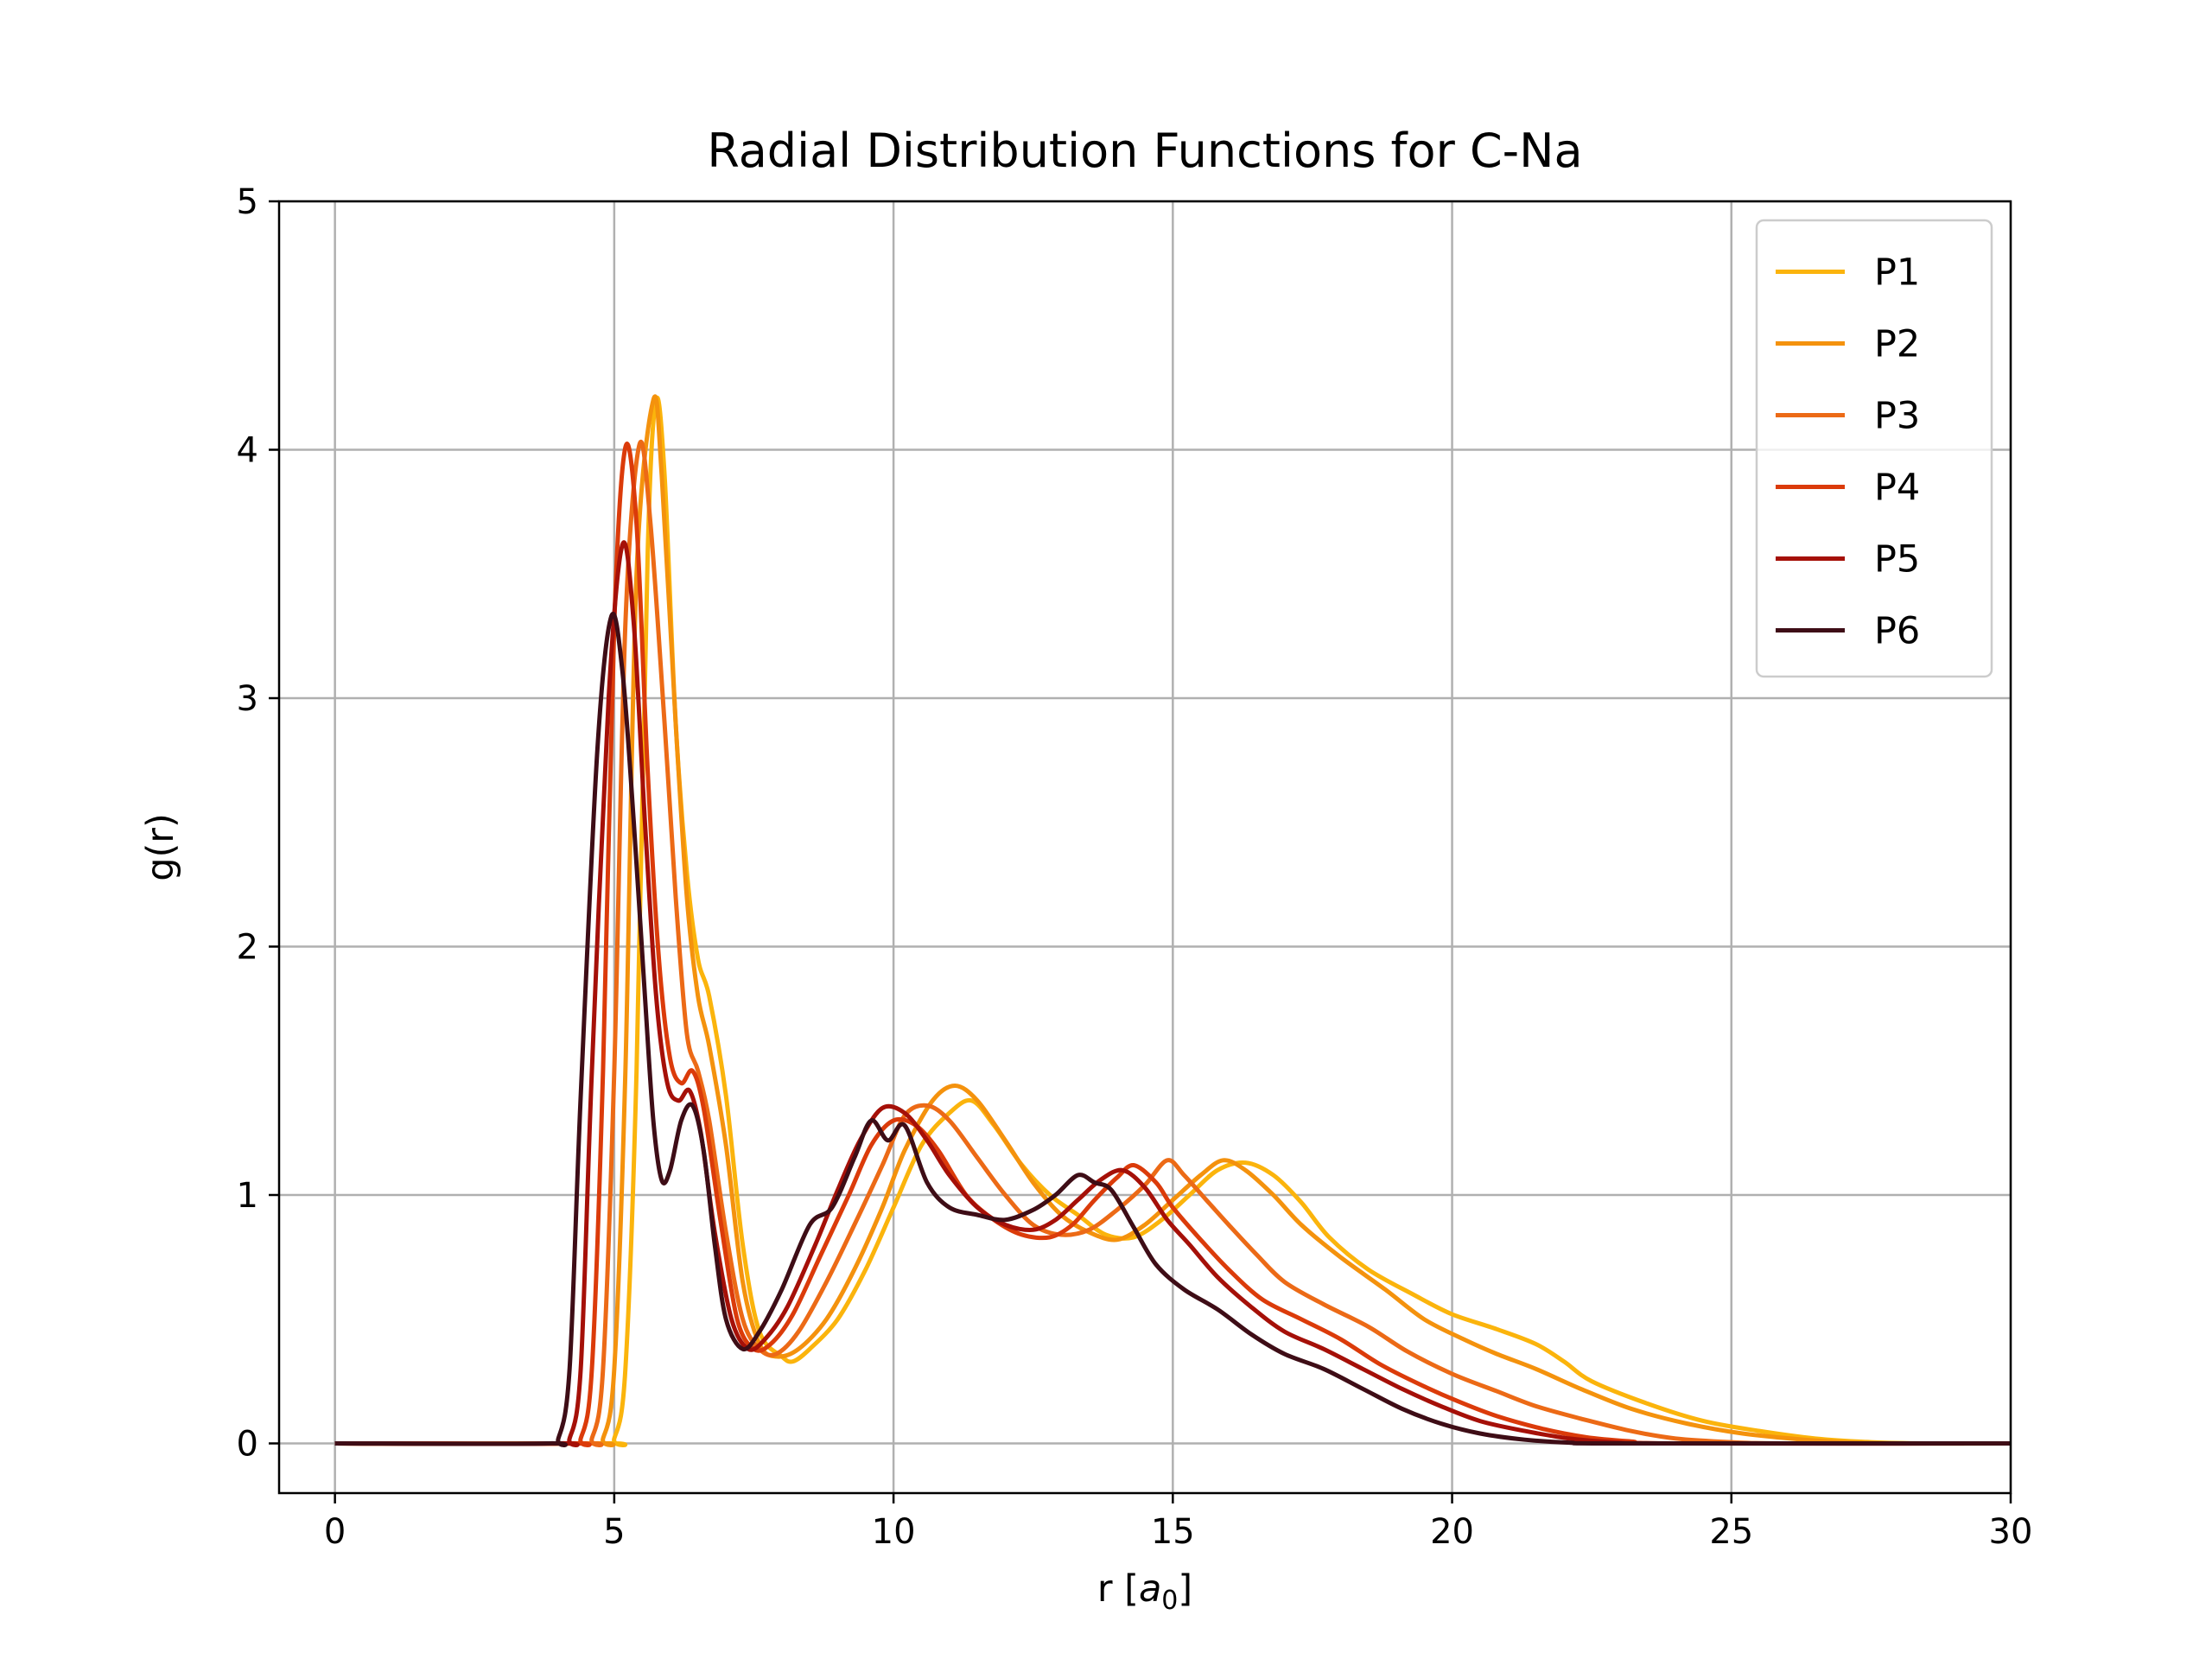  I want to click on x-tick-label: 20, so click(1452, 1532).